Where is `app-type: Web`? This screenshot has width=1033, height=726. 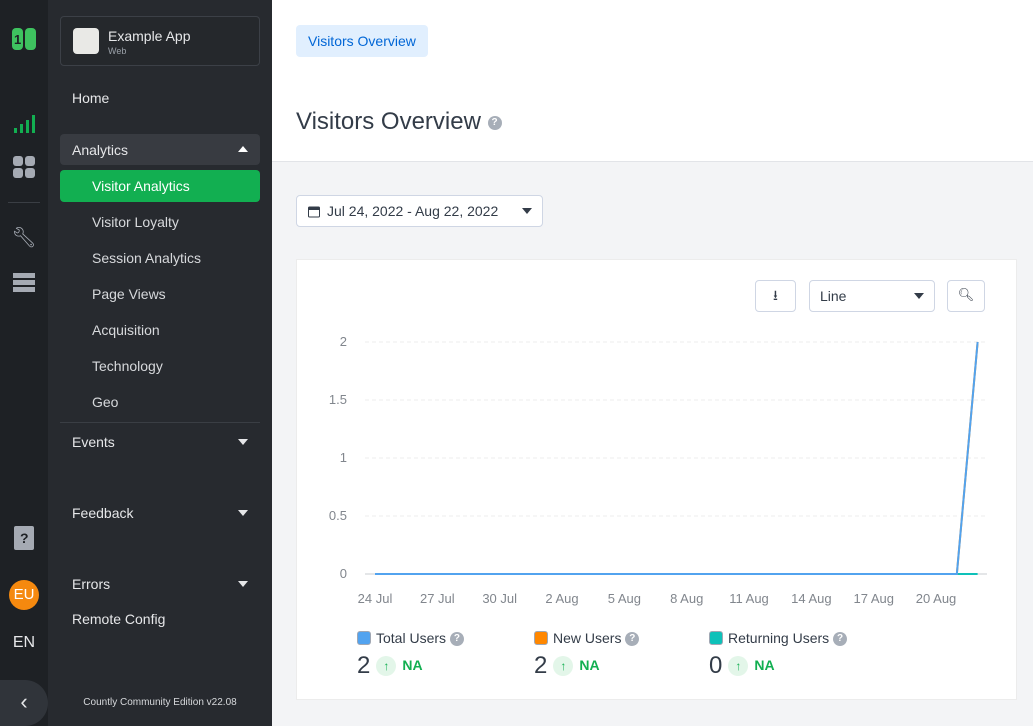
app-type: Web is located at coordinates (117, 51).